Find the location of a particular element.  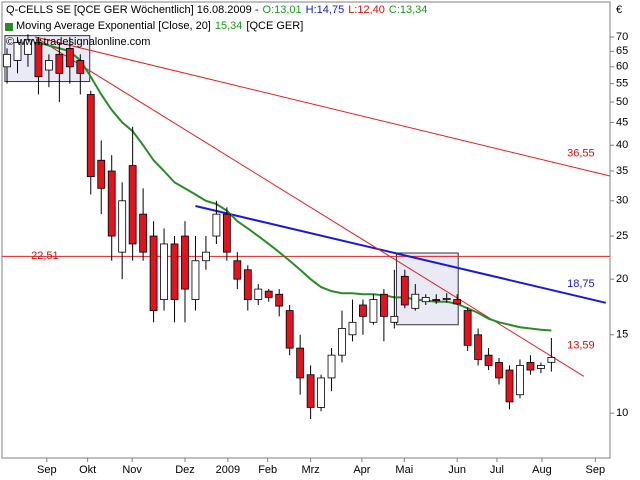

legend-swatch is located at coordinates (9, 27).